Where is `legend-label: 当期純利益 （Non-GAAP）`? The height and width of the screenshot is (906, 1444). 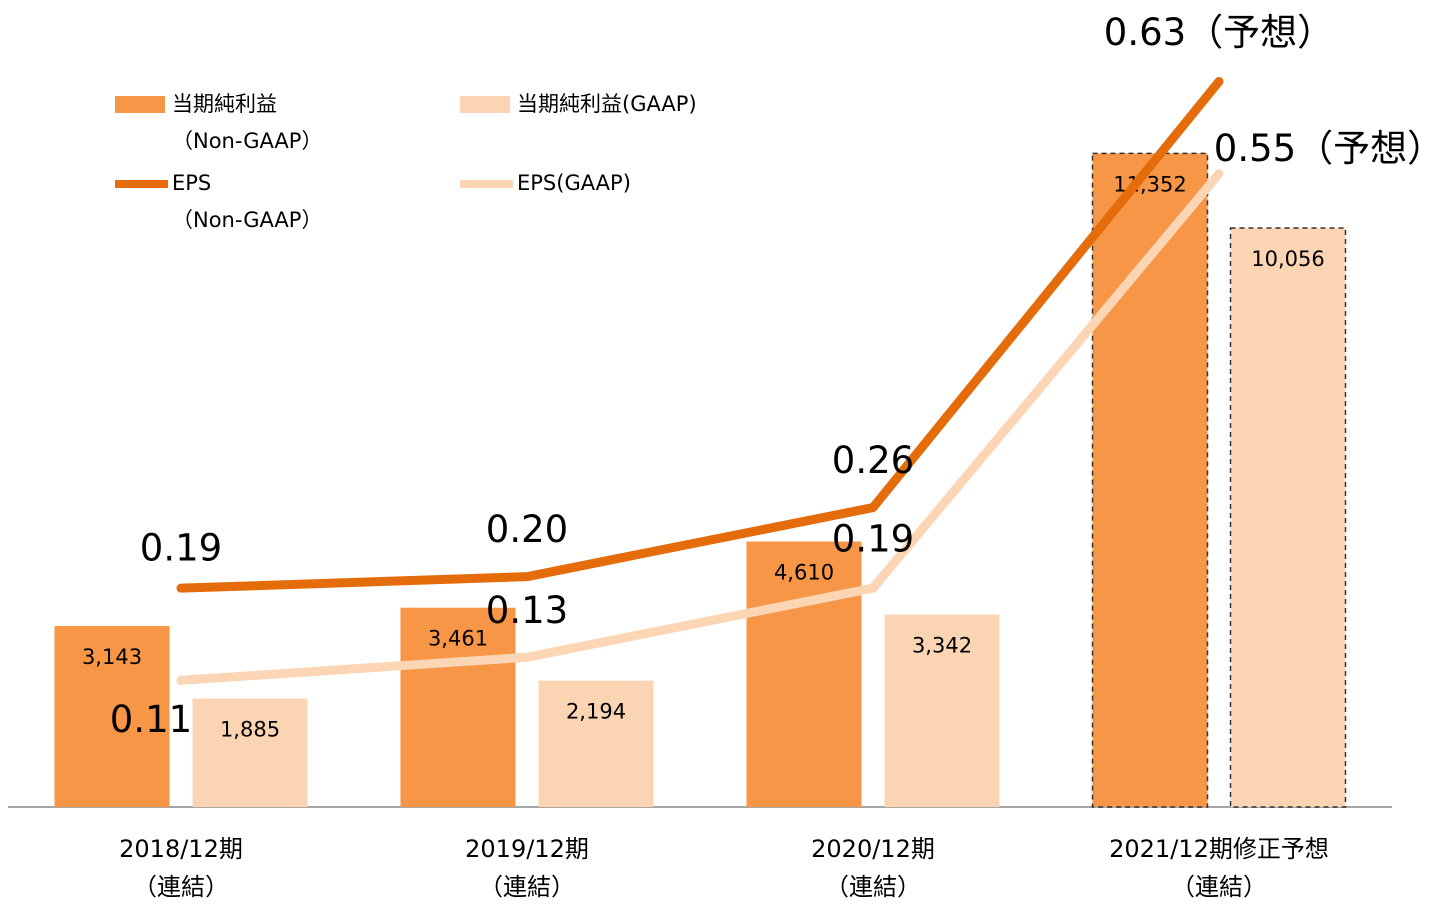 legend-label: 当期純利益 （Non-GAAP） is located at coordinates (247, 122).